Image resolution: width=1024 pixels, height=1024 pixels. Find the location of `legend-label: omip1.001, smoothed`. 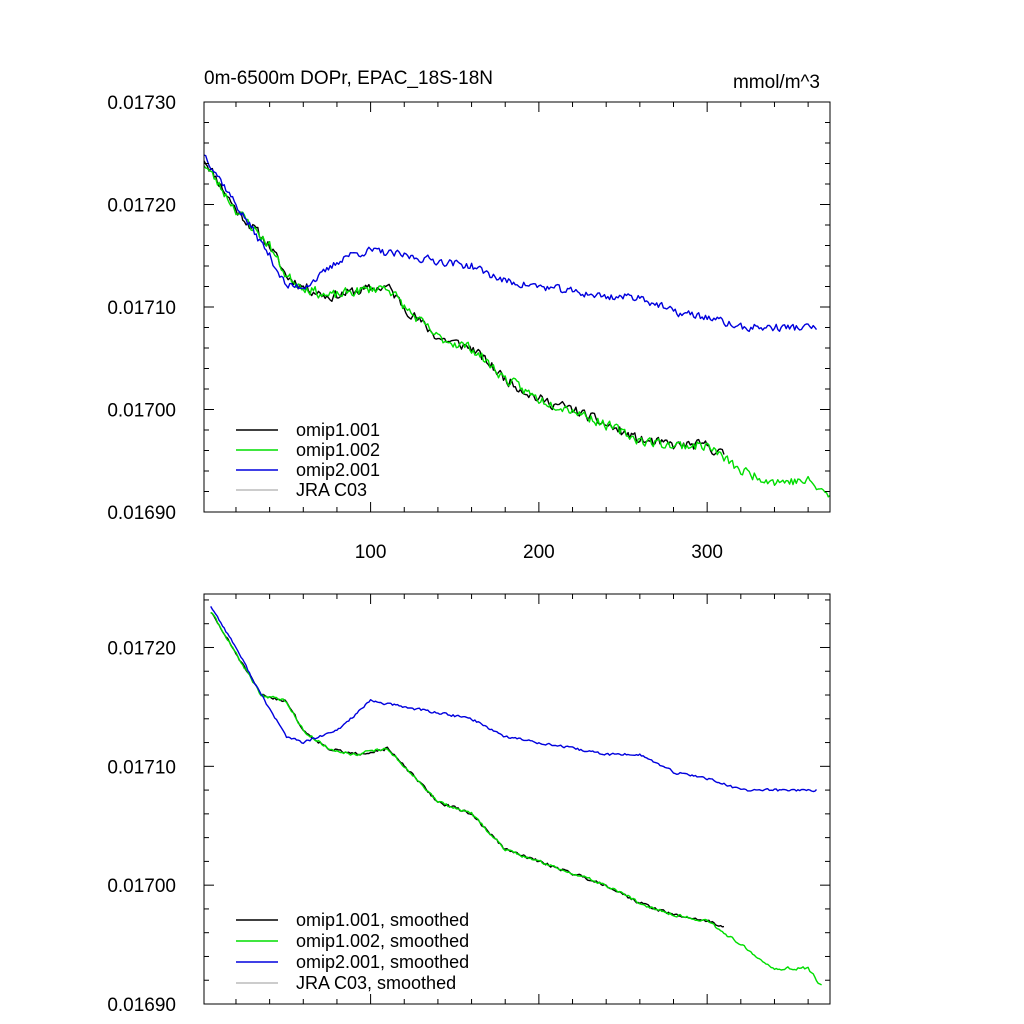

legend-label: omip1.001, smoothed is located at coordinates (382, 920).